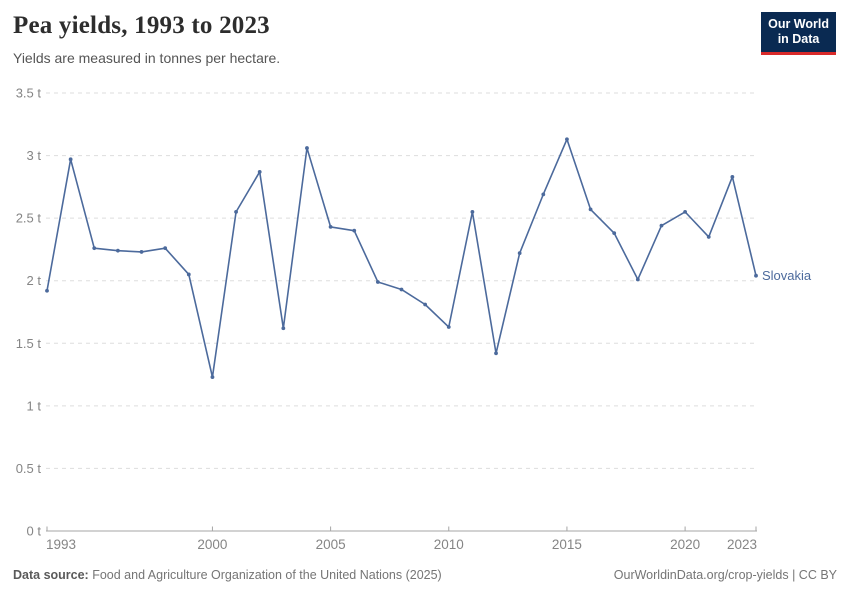 The width and height of the screenshot is (850, 605). What do you see at coordinates (685, 544) in the screenshot?
I see `x-axis-tick-label: 2020` at bounding box center [685, 544].